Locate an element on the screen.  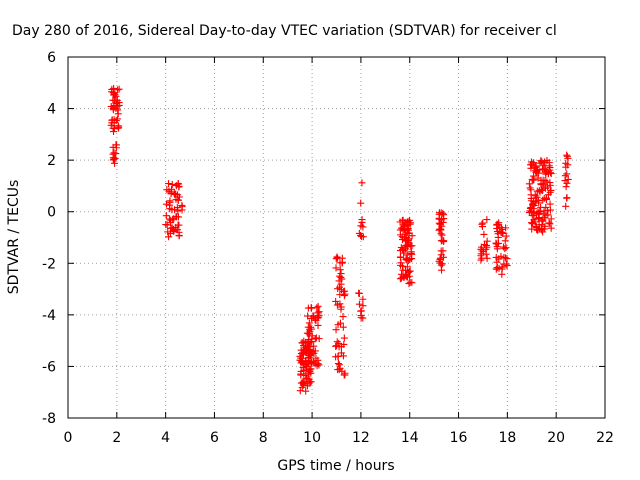
x-tick-label: 18 is located at coordinates (507, 438).